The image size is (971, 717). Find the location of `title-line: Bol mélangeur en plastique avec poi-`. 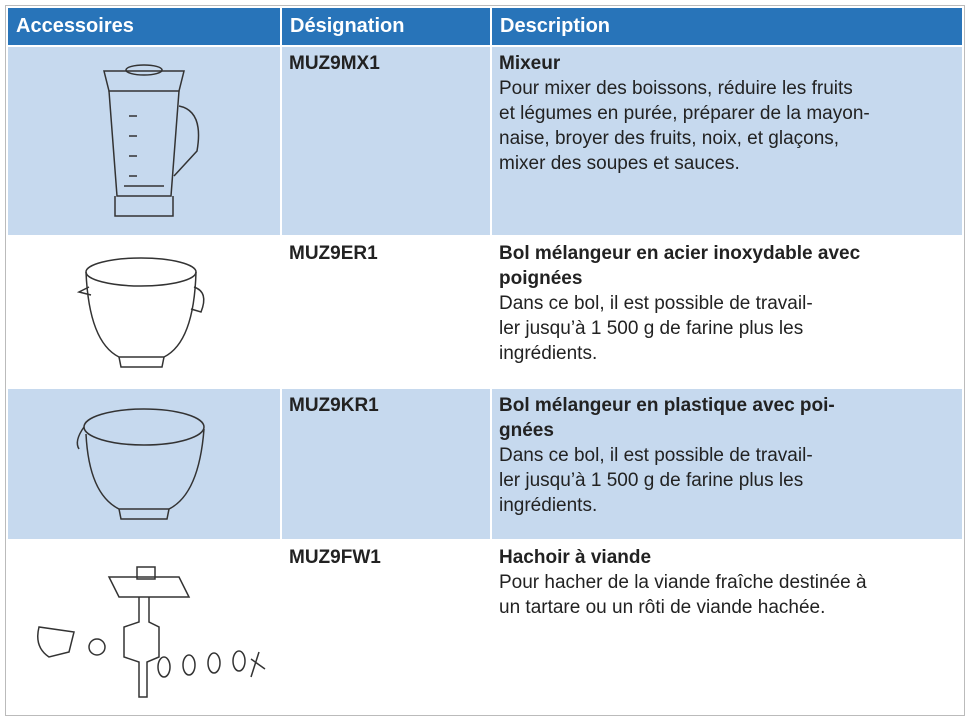

title-line: Bol mélangeur en plastique avec poi- is located at coordinates (667, 405).